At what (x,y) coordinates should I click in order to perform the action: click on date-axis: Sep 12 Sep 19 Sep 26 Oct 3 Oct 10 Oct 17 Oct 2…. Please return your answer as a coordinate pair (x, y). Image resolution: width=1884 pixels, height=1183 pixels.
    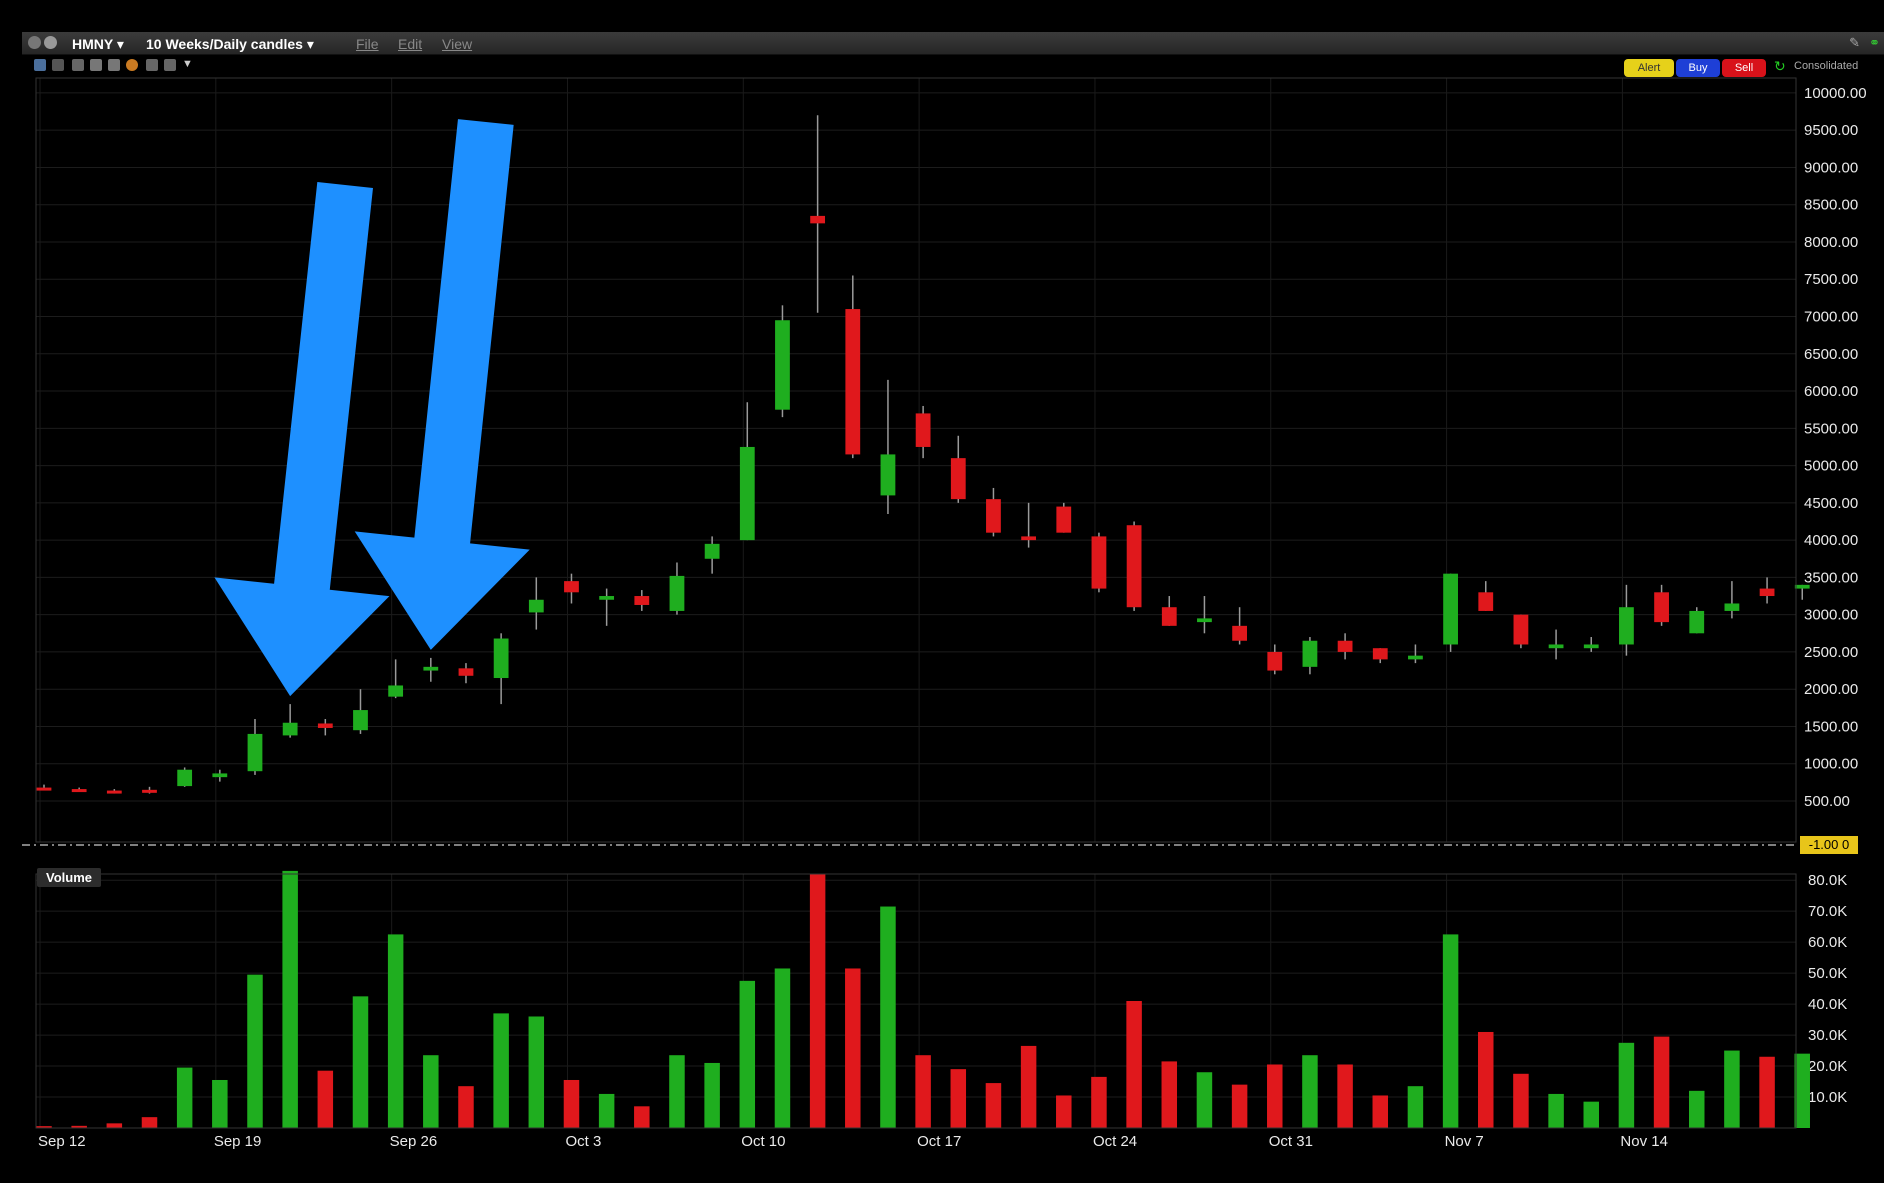
    Looking at the image, I should click on (853, 1141).